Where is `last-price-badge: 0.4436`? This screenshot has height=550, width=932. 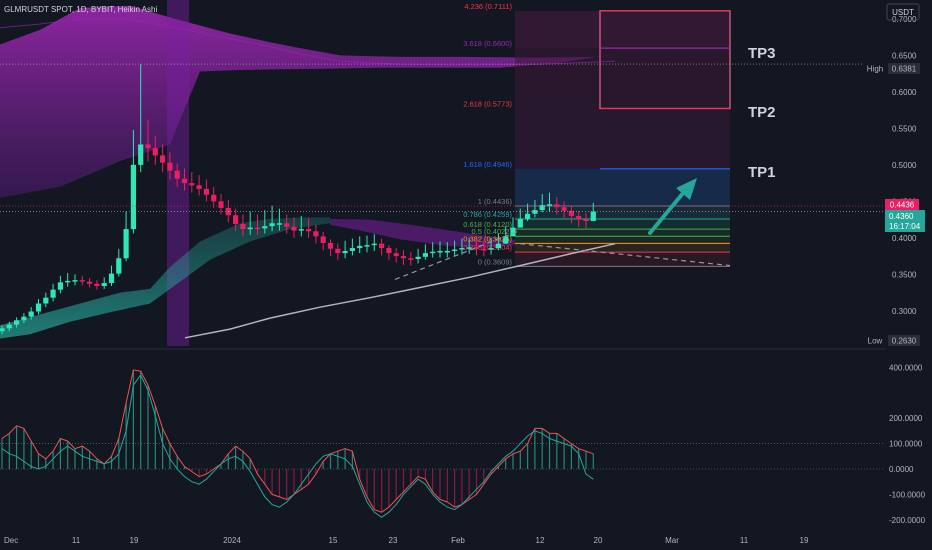 last-price-badge: 0.4436 is located at coordinates (902, 204).